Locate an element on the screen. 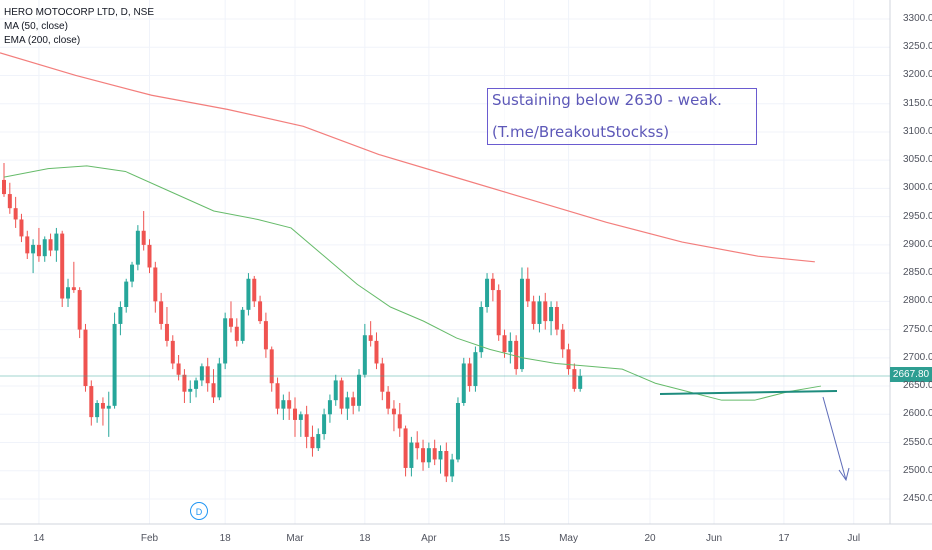 The image size is (932, 550). price-tick-label: 2550.00 is located at coordinates (917, 442).